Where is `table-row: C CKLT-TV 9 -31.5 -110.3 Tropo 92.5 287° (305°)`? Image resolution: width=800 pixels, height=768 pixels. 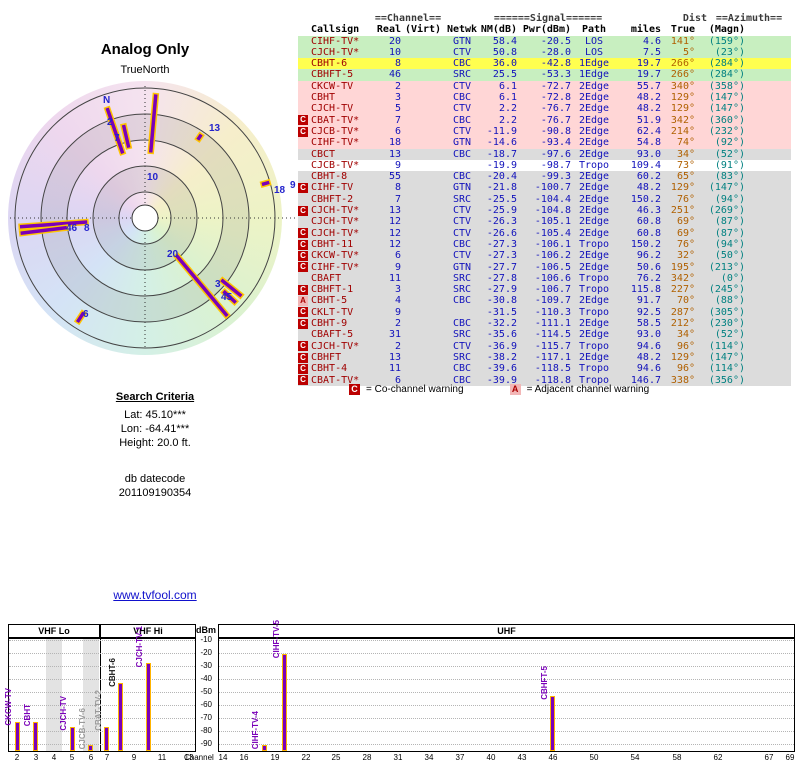
table-row: C CKLT-TV 9 -31.5 -110.3 Tropo 92.5 287° (305°) is located at coordinates (544, 312).